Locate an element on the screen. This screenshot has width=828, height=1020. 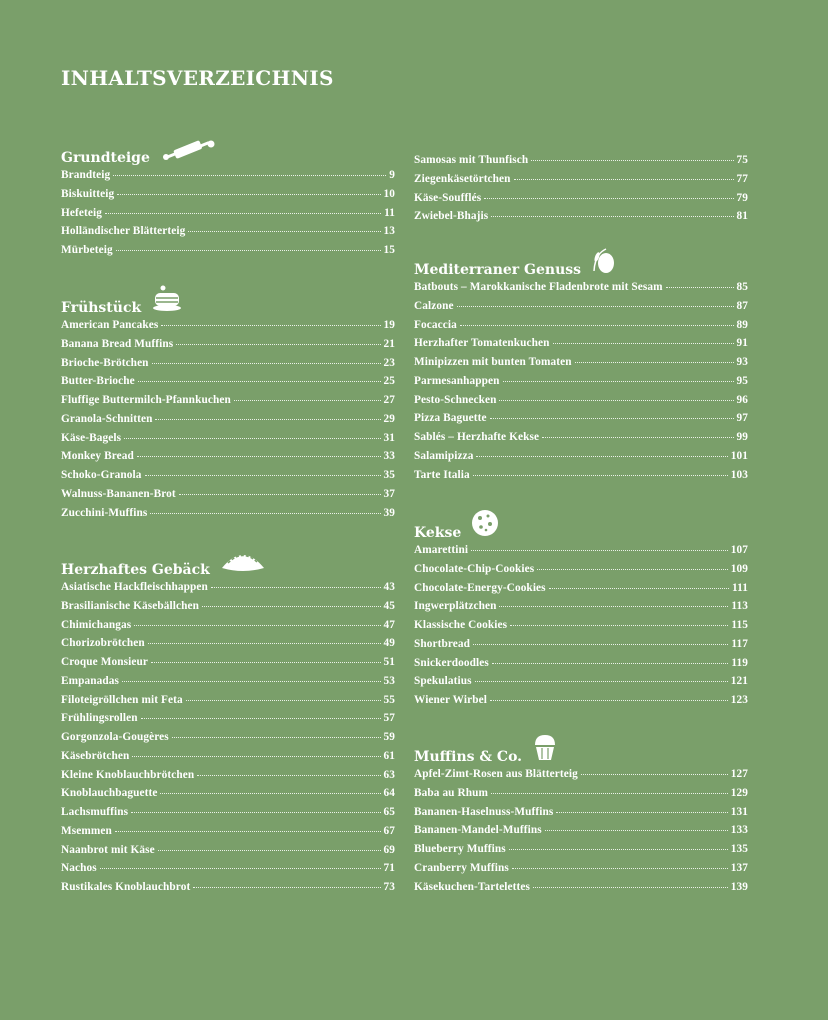
toc-entry: Knoblauchbaguette 64 is located at coordinates (228, 796).